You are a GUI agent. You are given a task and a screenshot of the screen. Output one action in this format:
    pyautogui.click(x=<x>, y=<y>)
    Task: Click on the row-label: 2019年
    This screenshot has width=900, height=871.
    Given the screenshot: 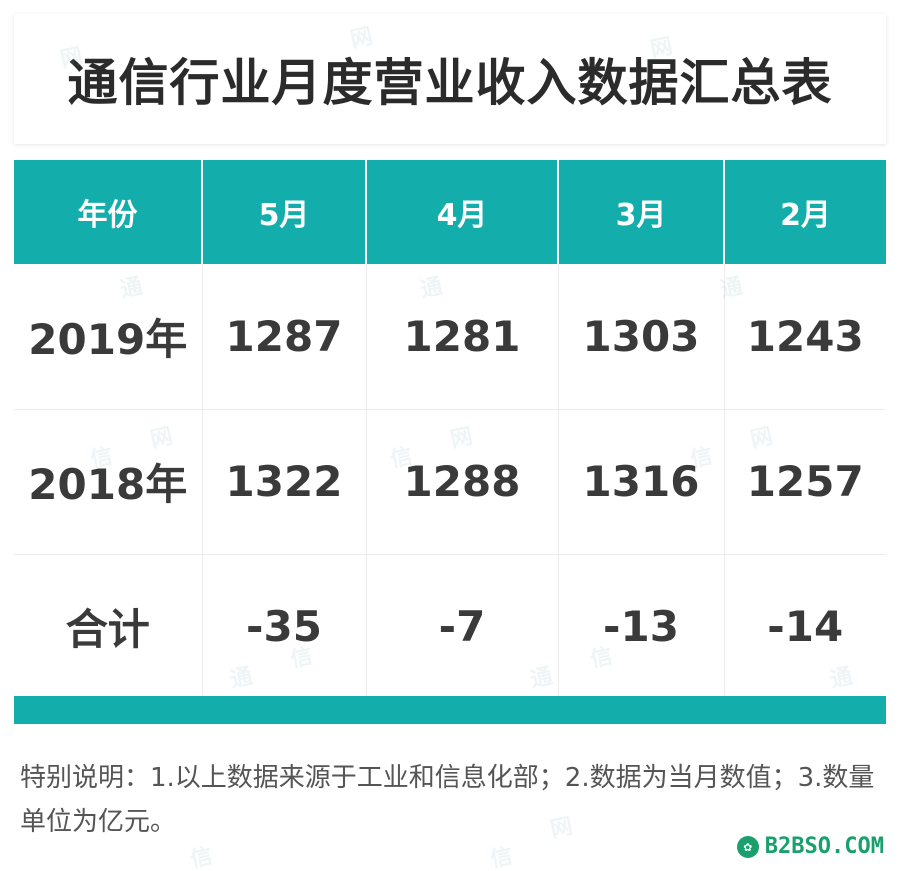 What is the action you would take?
    pyautogui.click(x=108, y=339)
    